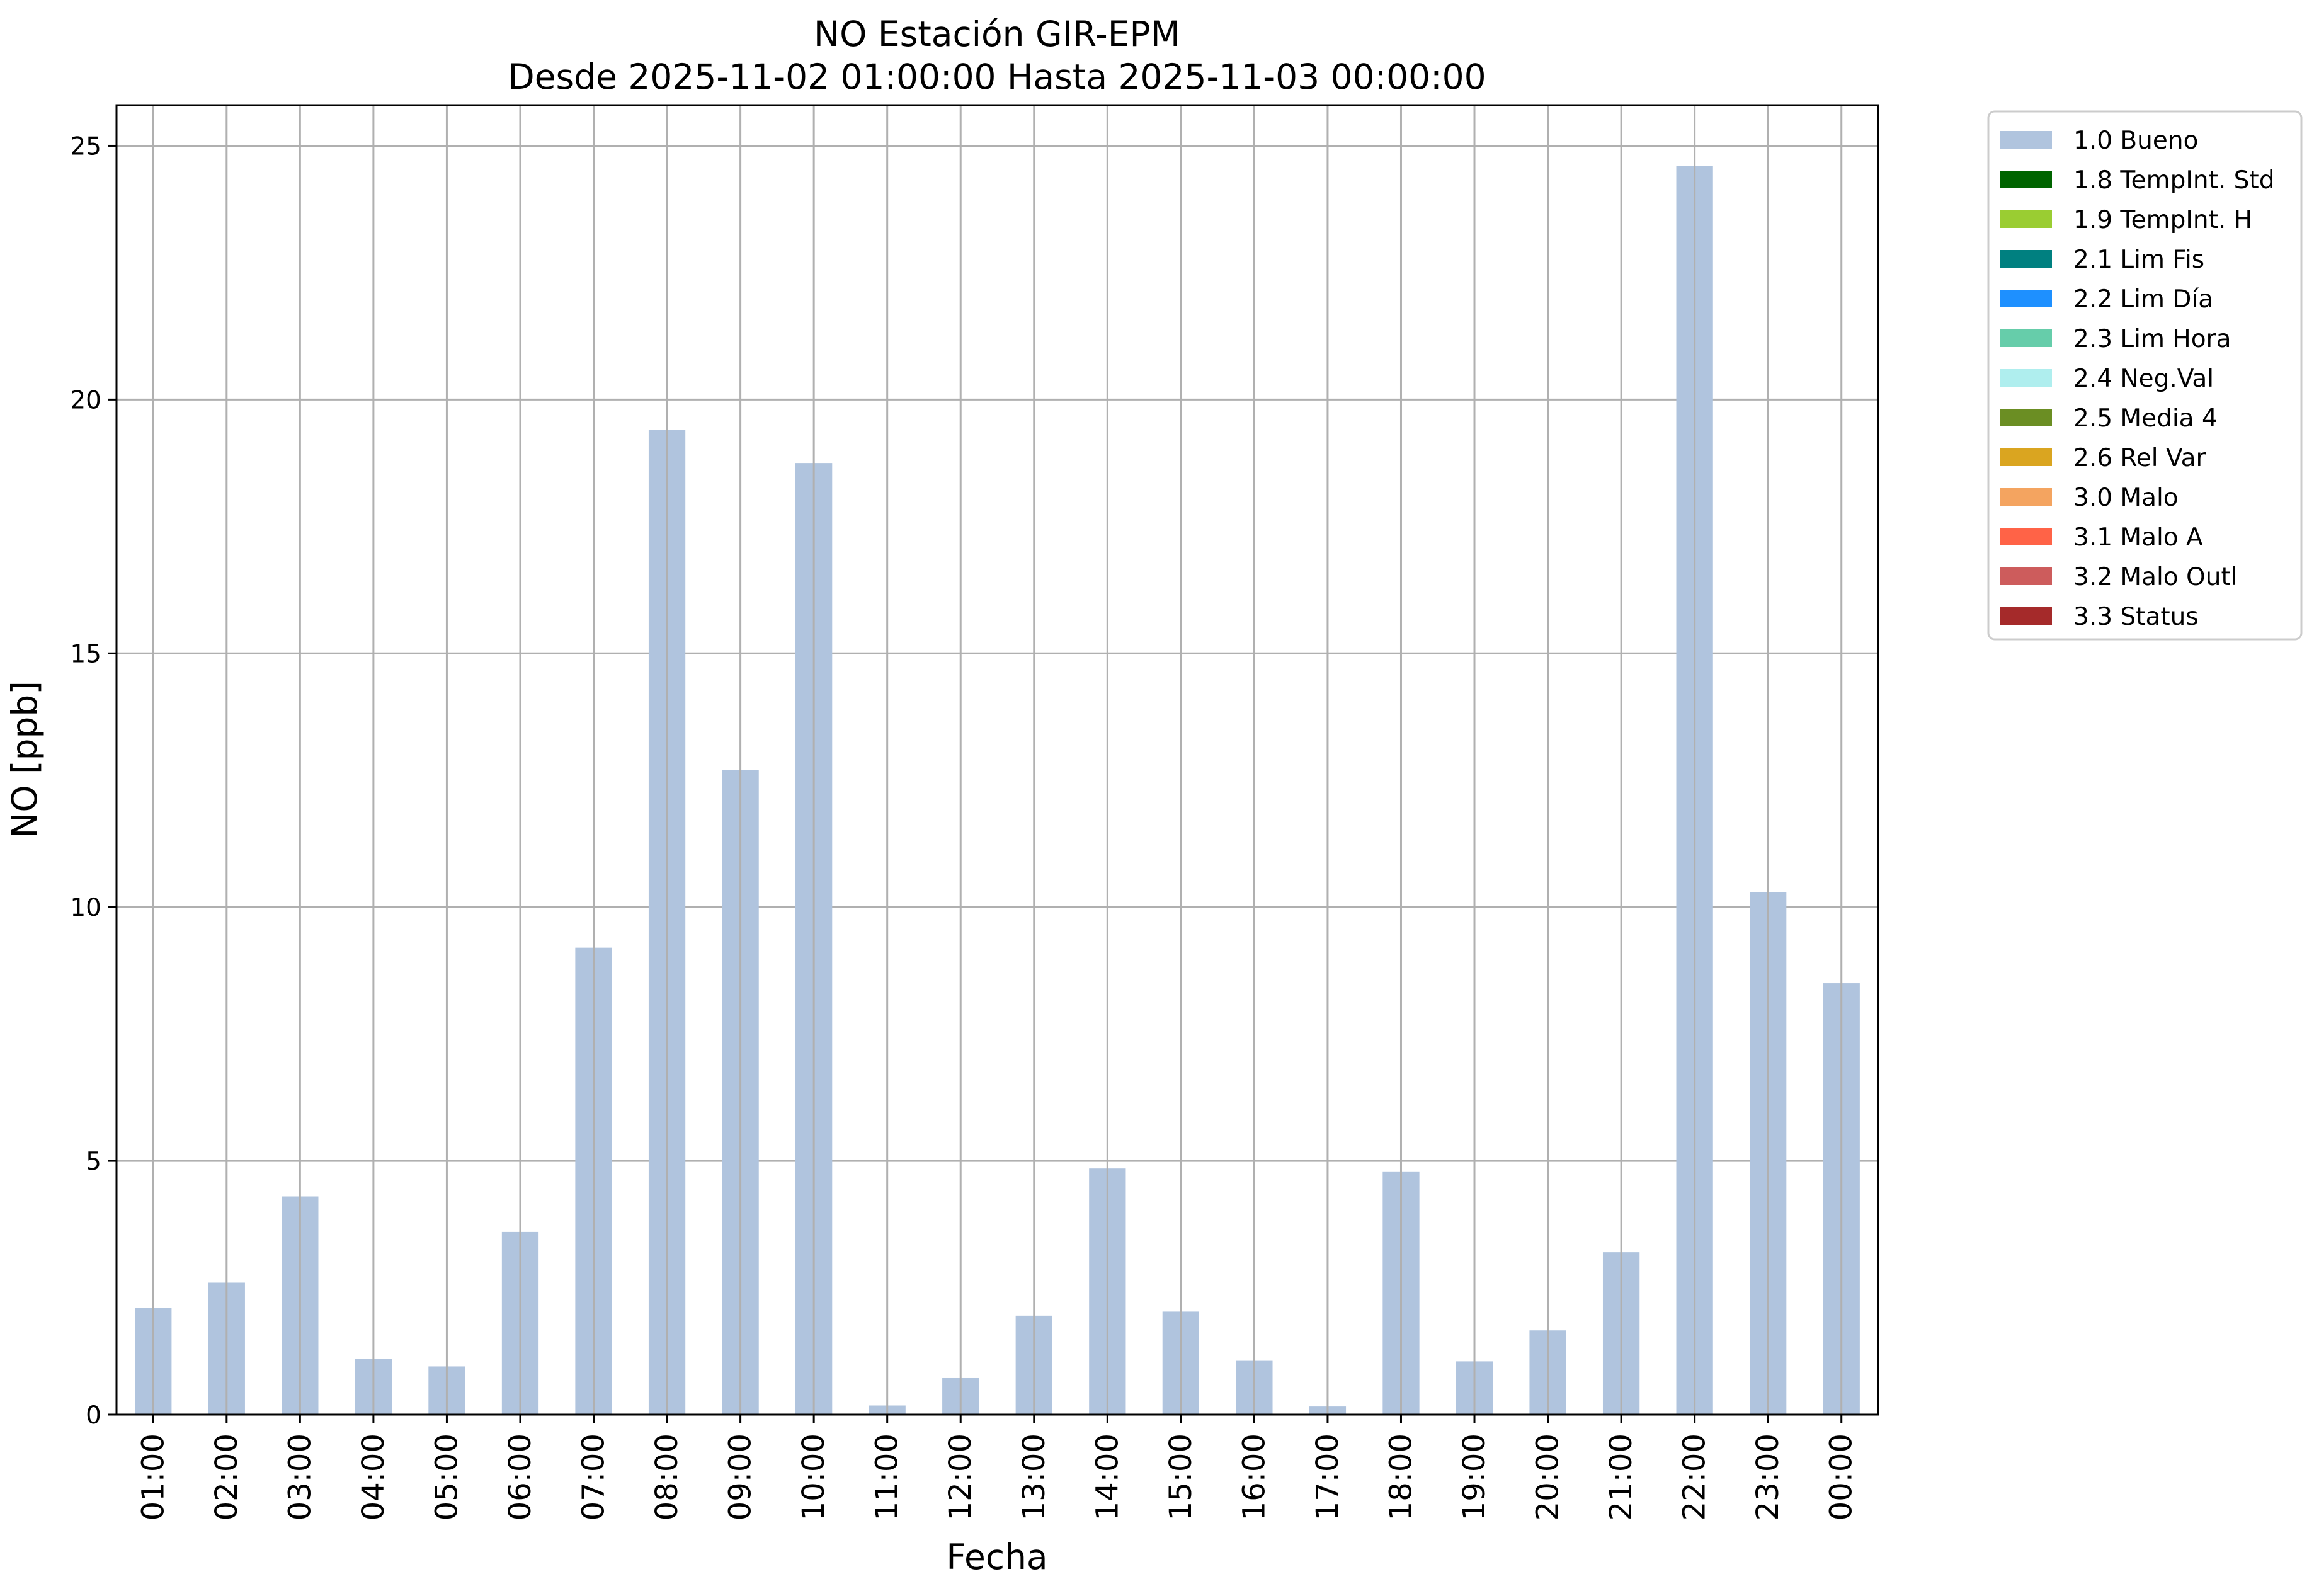 Image resolution: width=2319 pixels, height=1596 pixels. Describe the element at coordinates (24, 759) in the screenshot. I see `y-axis-label: NO [ppb]` at that location.